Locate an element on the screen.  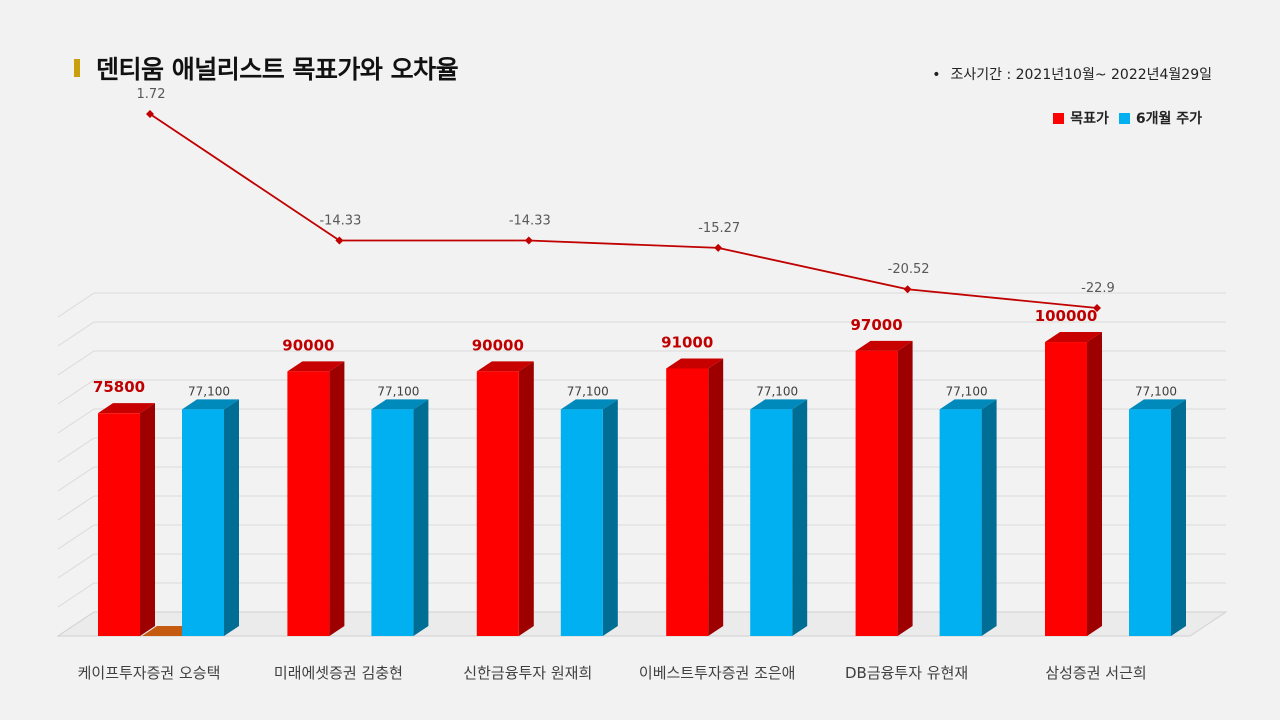
survey-period: • 조사기간 : 2021년10월~ 2022년4월29일 is located at coordinates (1072, 74).